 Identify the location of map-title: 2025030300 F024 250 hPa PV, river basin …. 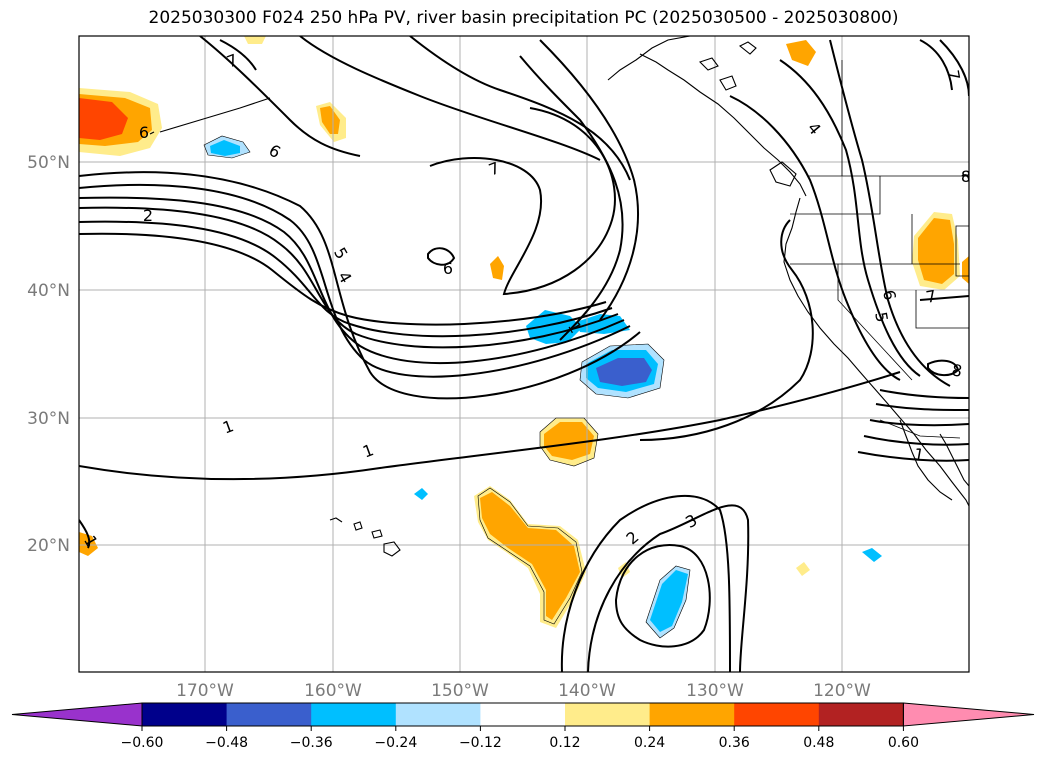
(523, 18).